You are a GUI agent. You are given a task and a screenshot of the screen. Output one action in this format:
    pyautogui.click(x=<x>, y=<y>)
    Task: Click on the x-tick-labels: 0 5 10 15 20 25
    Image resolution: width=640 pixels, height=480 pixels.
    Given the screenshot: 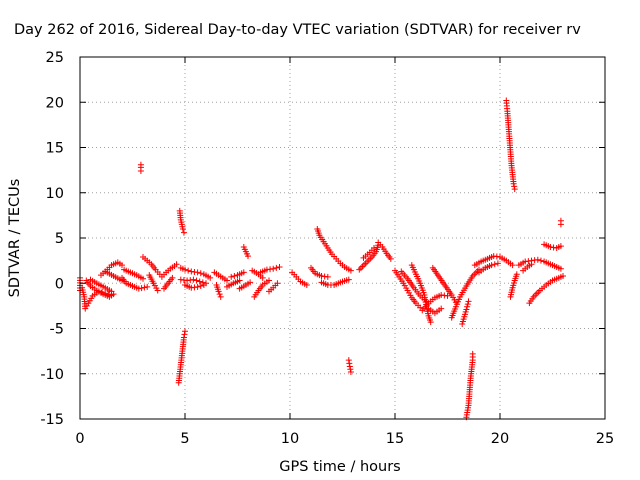 What is the action you would take?
    pyautogui.click(x=344, y=439)
    